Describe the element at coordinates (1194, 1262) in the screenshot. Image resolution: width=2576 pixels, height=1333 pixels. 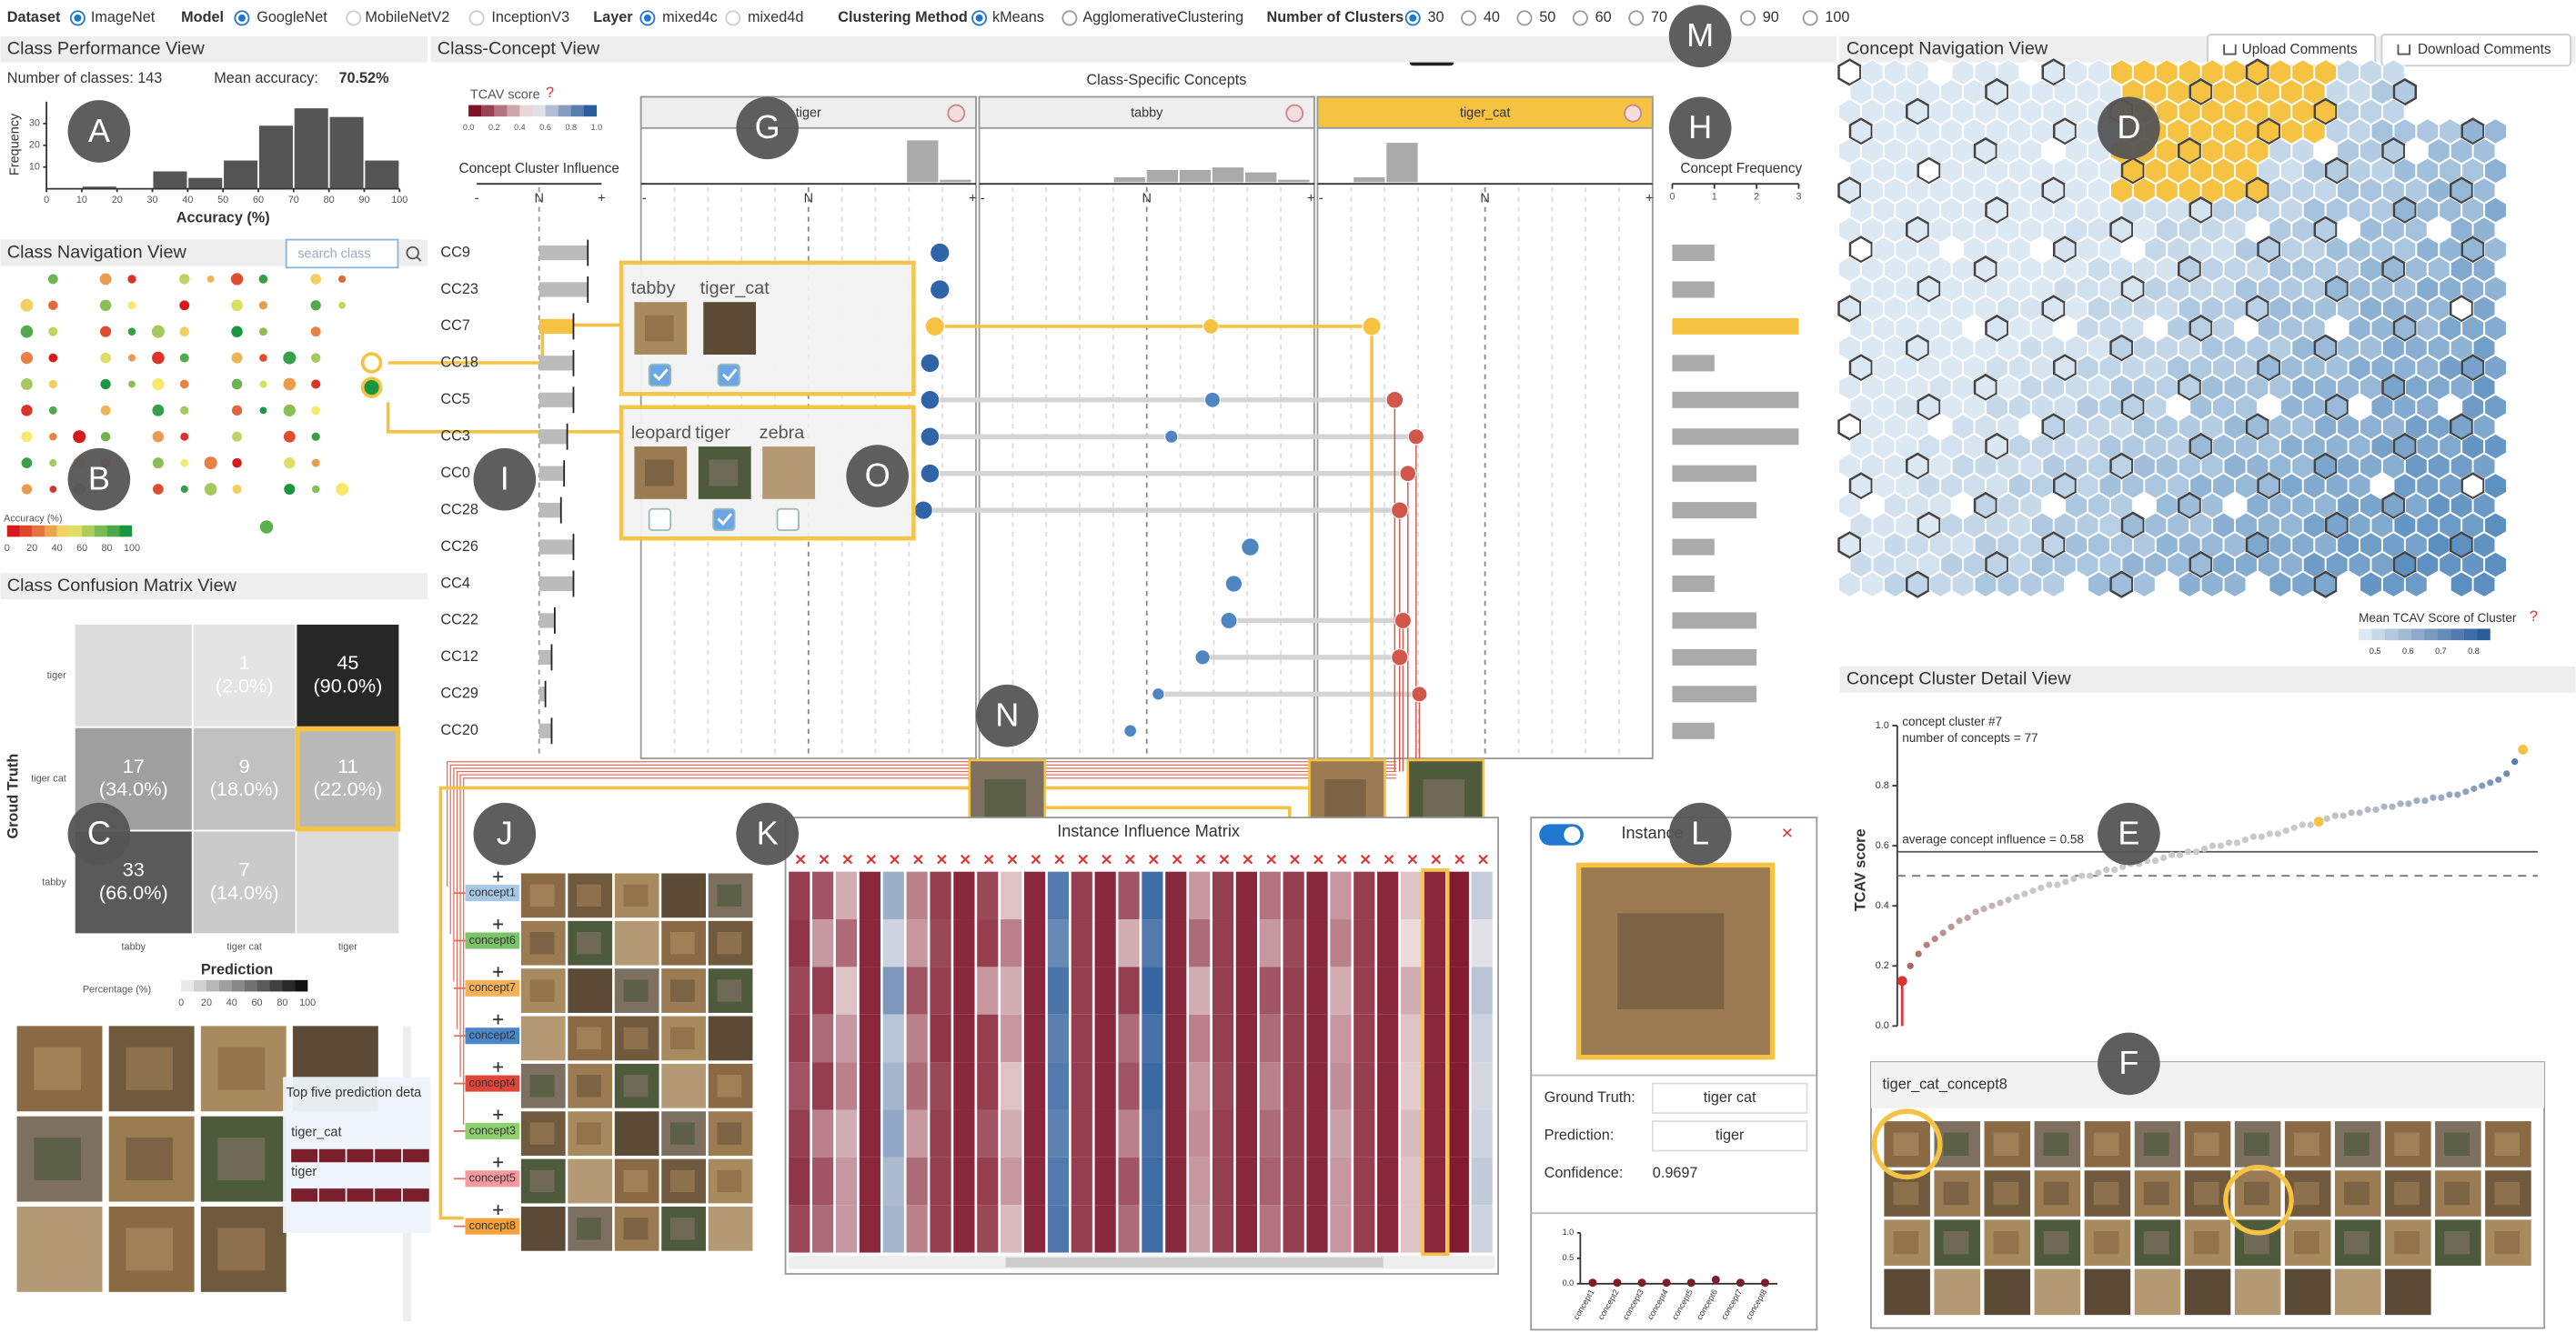
I see `h-scrollbar-thumb` at that location.